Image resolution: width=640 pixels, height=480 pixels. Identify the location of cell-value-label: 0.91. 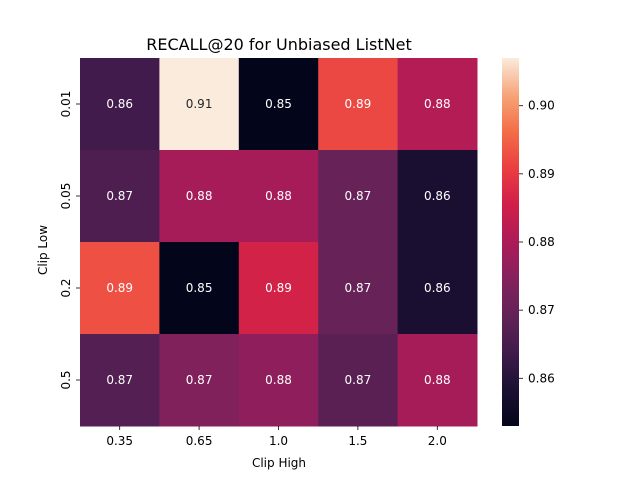
(199, 104).